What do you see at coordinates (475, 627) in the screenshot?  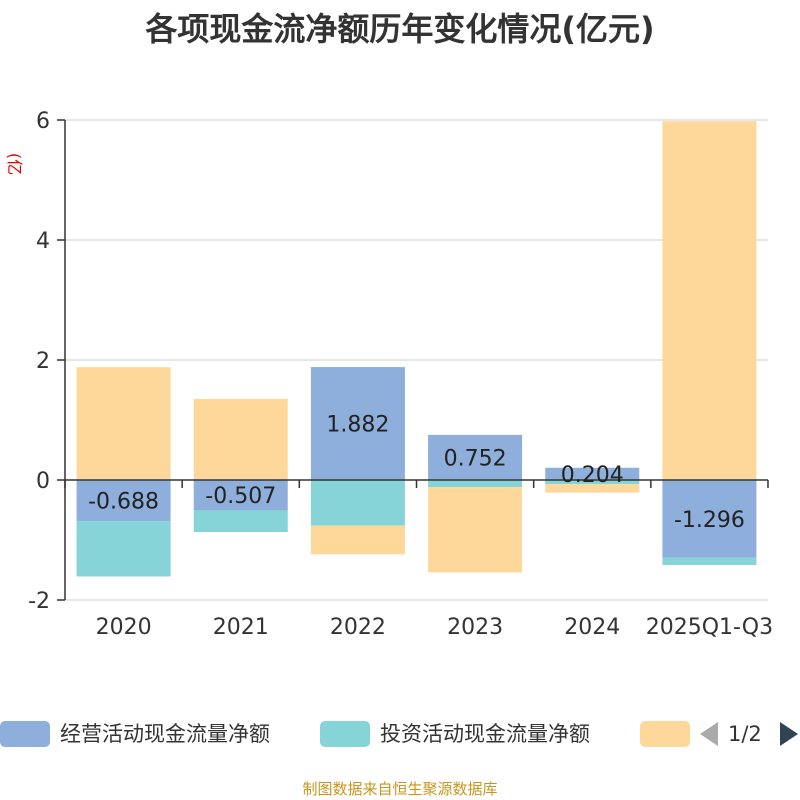 I see `x-category-label: 2023` at bounding box center [475, 627].